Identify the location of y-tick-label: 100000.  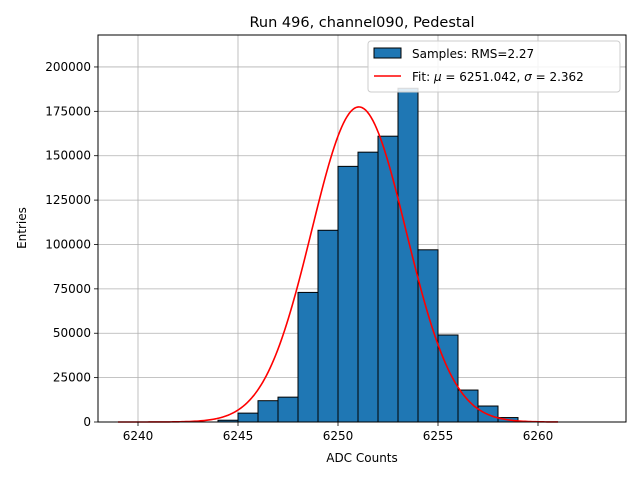
(68, 244).